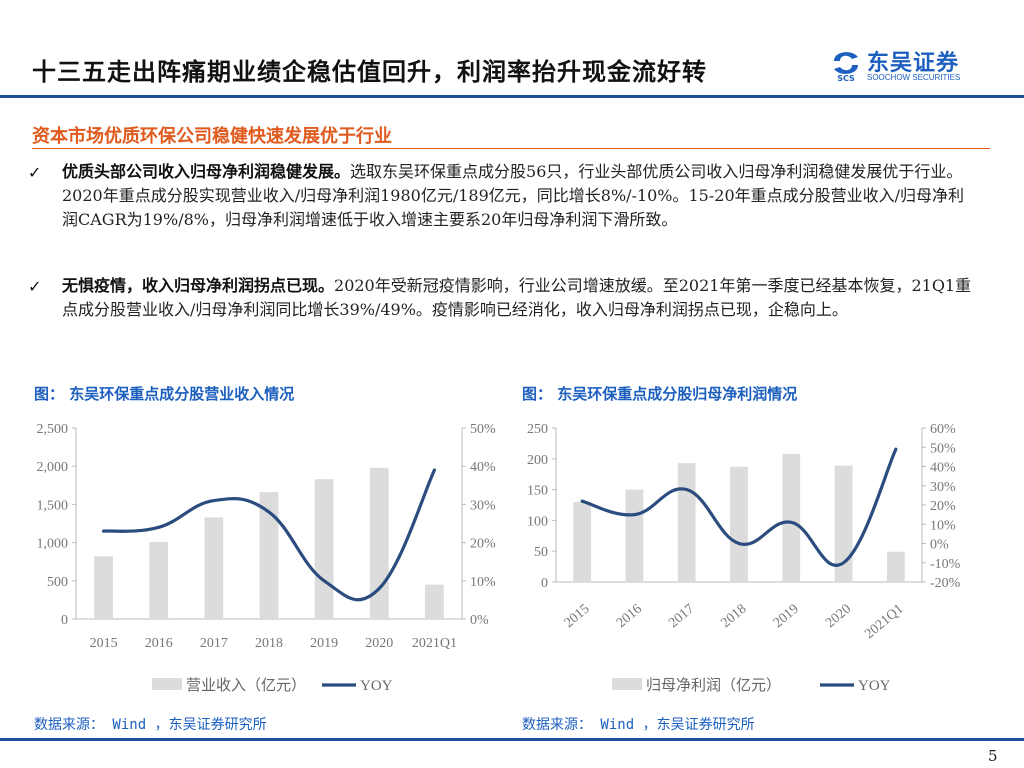 The image size is (1024, 768). What do you see at coordinates (53, 505) in the screenshot?
I see `y-left-tick-label: 1,500` at bounding box center [53, 505].